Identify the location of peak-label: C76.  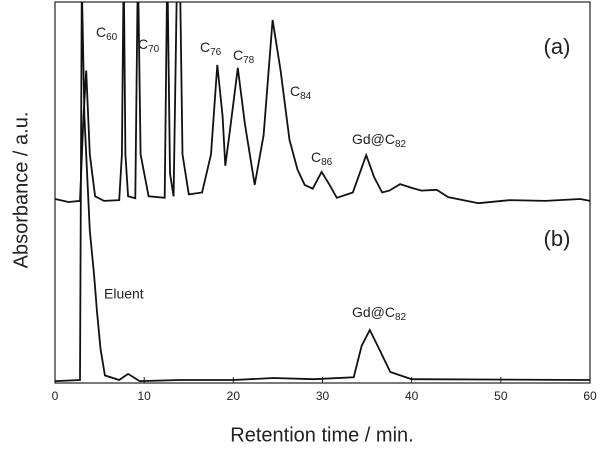
(211, 48).